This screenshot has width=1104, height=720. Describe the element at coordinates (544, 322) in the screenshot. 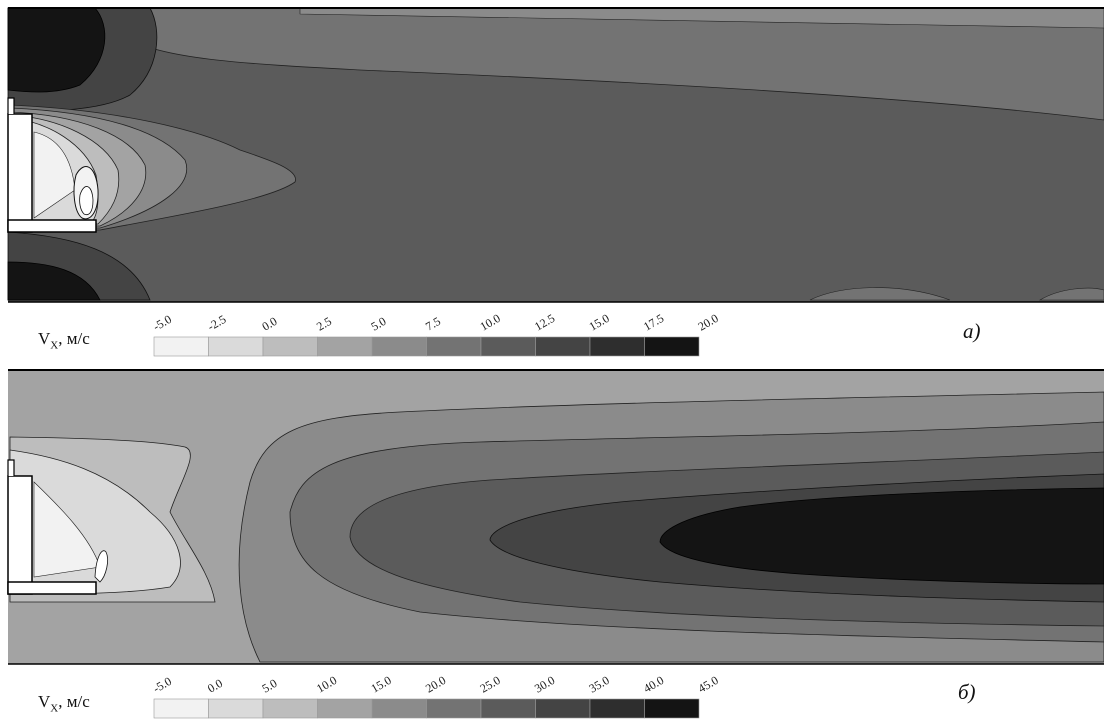

I see `colorbar-tick-label: 12.5` at that location.